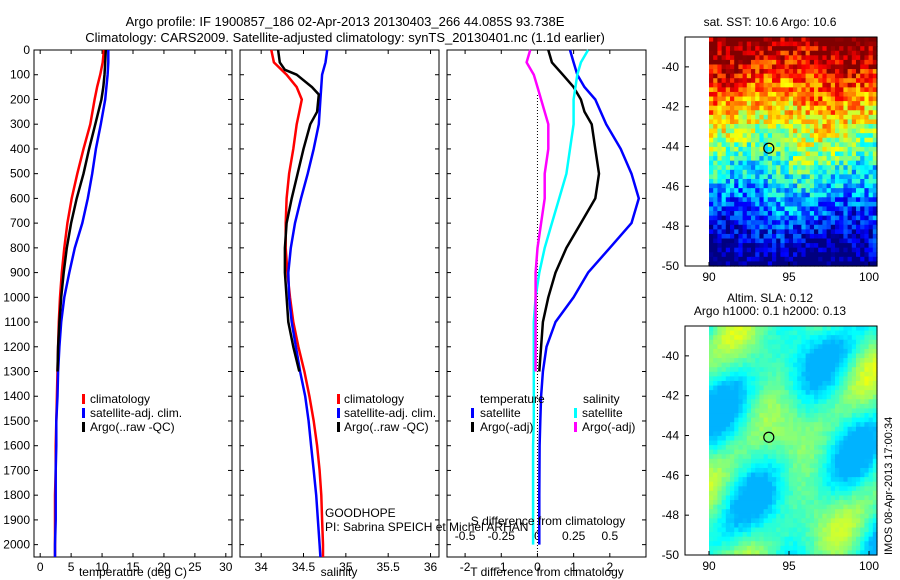 The height and width of the screenshot is (580, 900). Describe the element at coordinates (671, 475) in the screenshot. I see `map-y-tick-label: -46` at that location.